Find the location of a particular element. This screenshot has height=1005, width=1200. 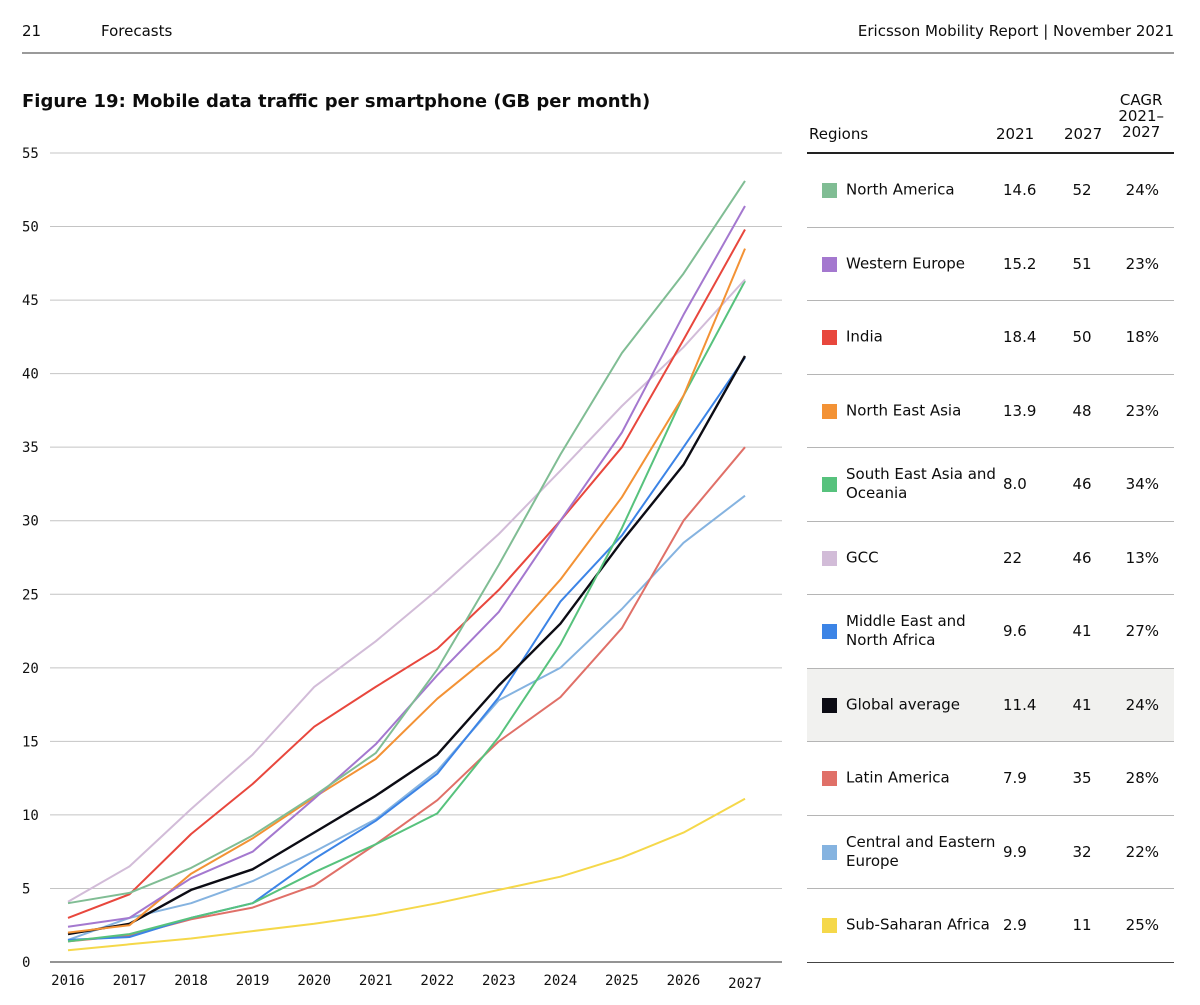

value-cagr: 27% is located at coordinates (1142, 631).